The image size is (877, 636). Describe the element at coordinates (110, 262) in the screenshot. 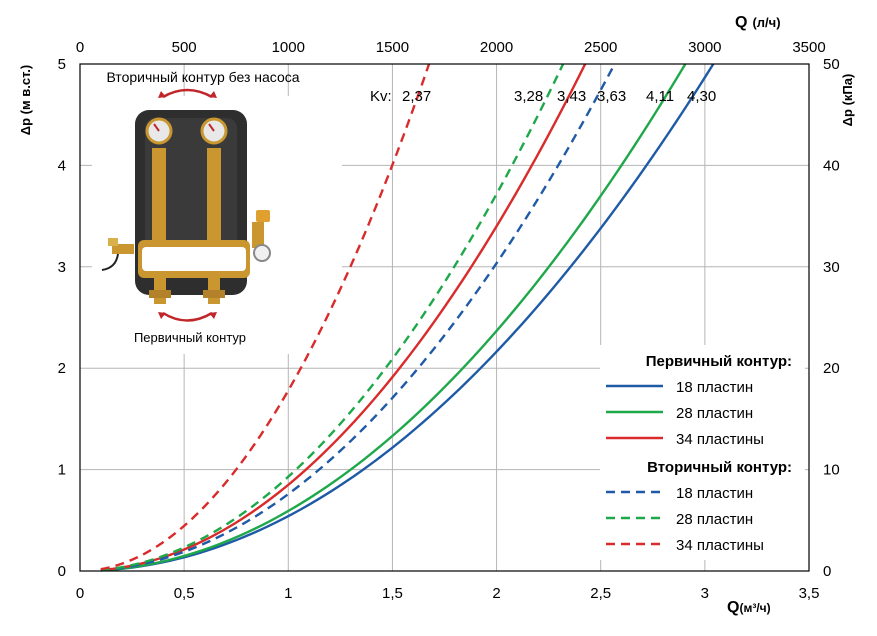

I see `sensor-cable` at that location.